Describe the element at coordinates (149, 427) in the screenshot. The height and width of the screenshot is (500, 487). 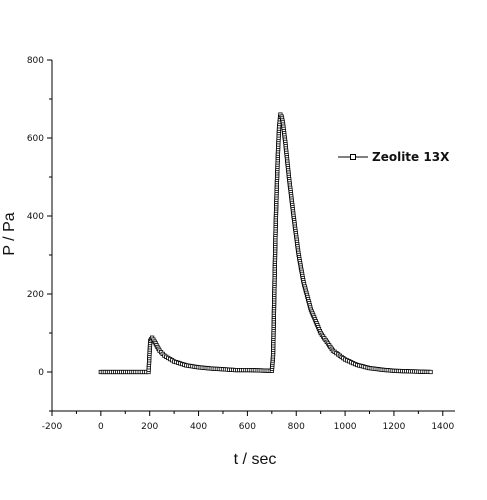
I see `x-tick-label: 200` at that location.